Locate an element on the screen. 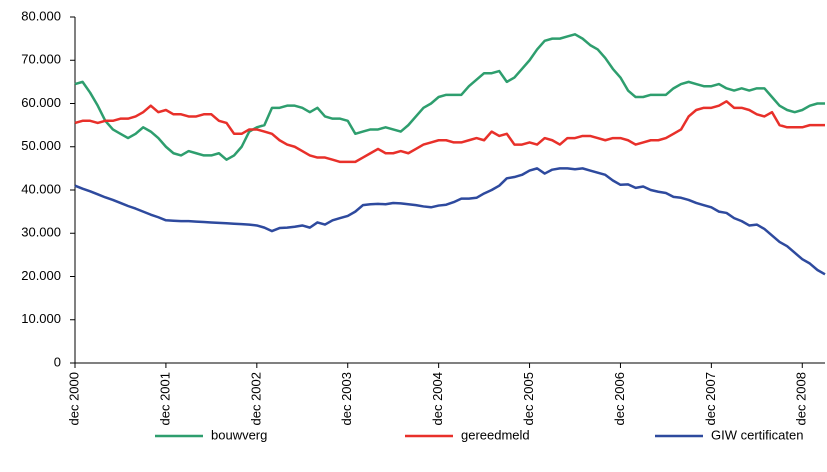  x-tick-label: dec 2005 is located at coordinates (528, 399).